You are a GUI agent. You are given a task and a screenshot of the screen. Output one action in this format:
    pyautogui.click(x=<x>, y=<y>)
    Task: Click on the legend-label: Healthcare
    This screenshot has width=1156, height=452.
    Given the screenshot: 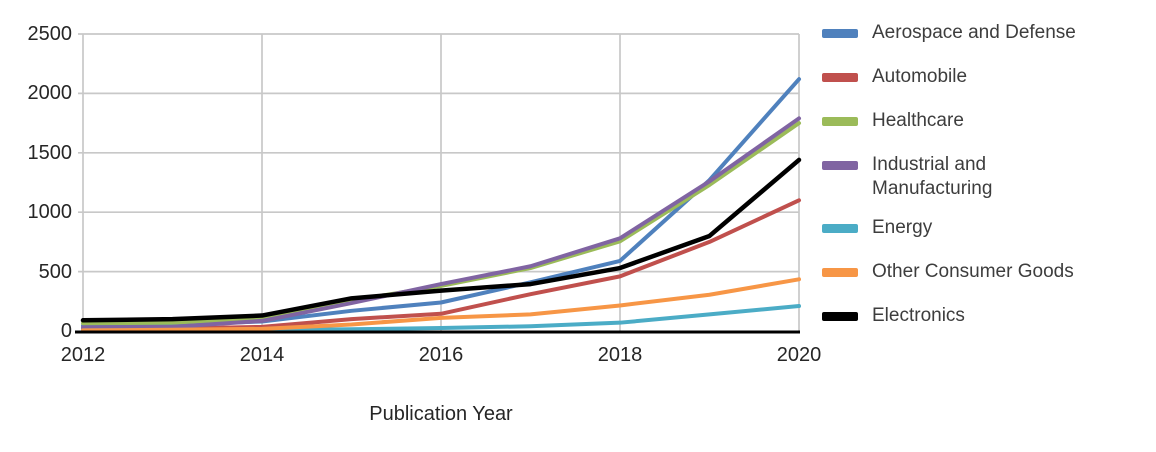 What is the action you would take?
    pyautogui.click(x=918, y=120)
    